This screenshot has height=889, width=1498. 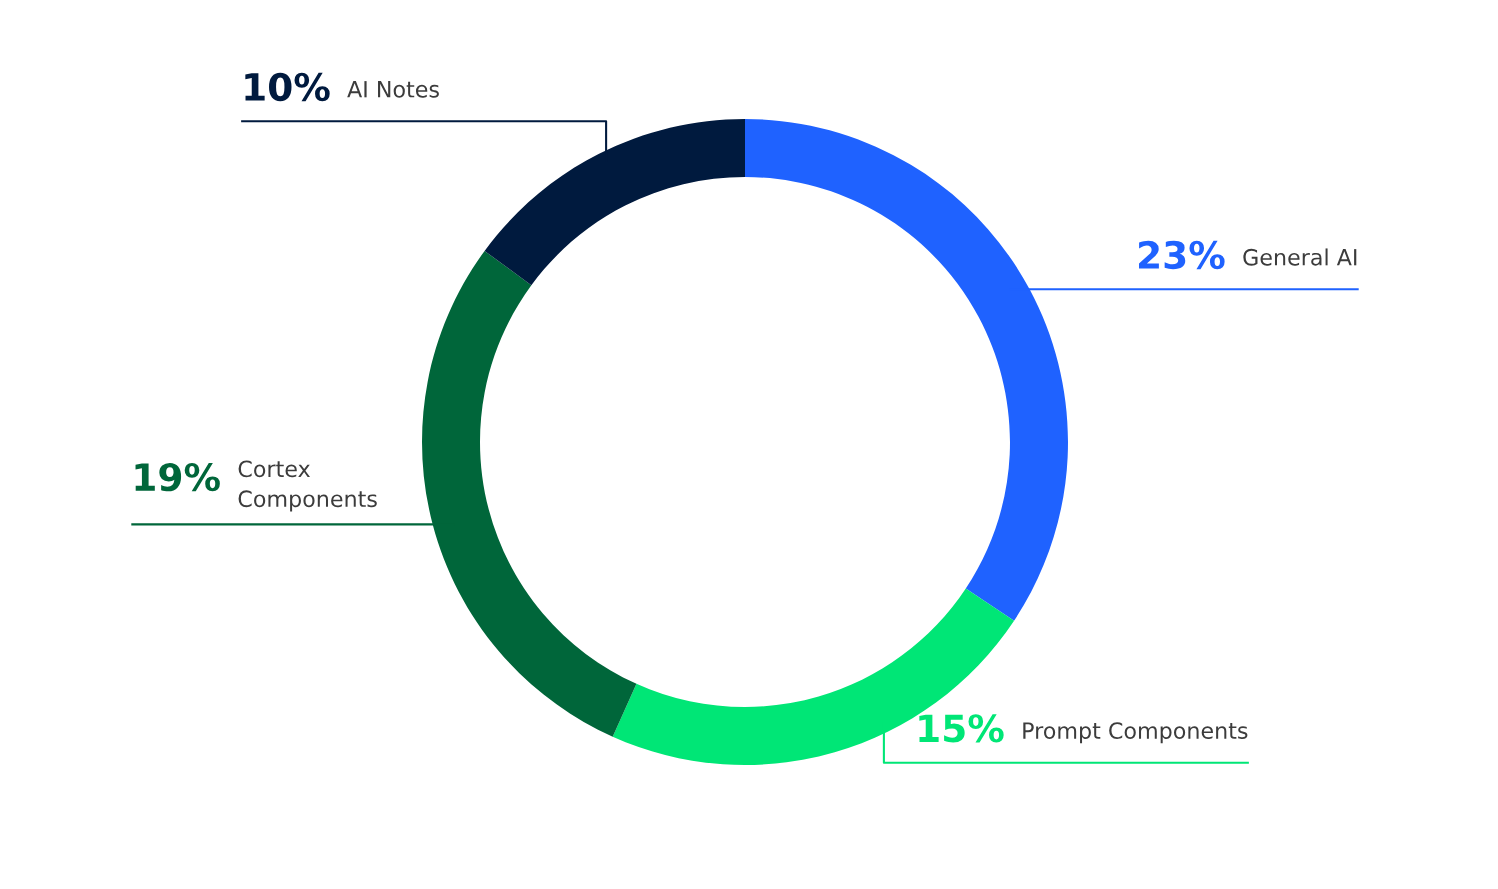 I want to click on slice-label: AI Notes, so click(x=393, y=89).